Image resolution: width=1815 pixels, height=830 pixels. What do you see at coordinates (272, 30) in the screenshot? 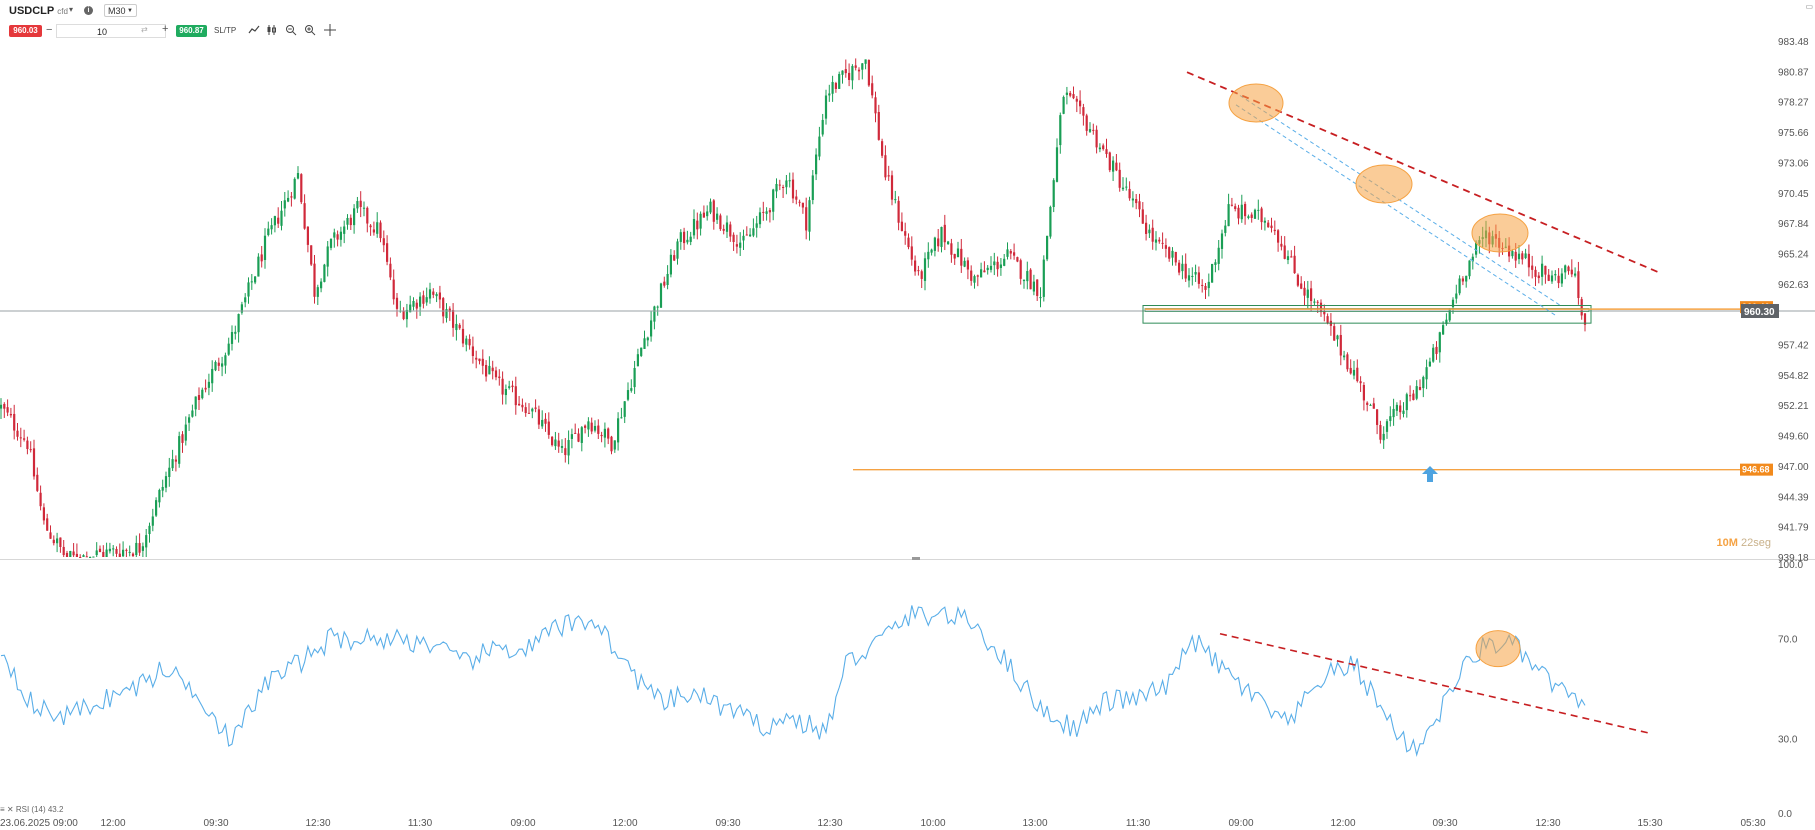
I see `candles-icon` at bounding box center [272, 30].